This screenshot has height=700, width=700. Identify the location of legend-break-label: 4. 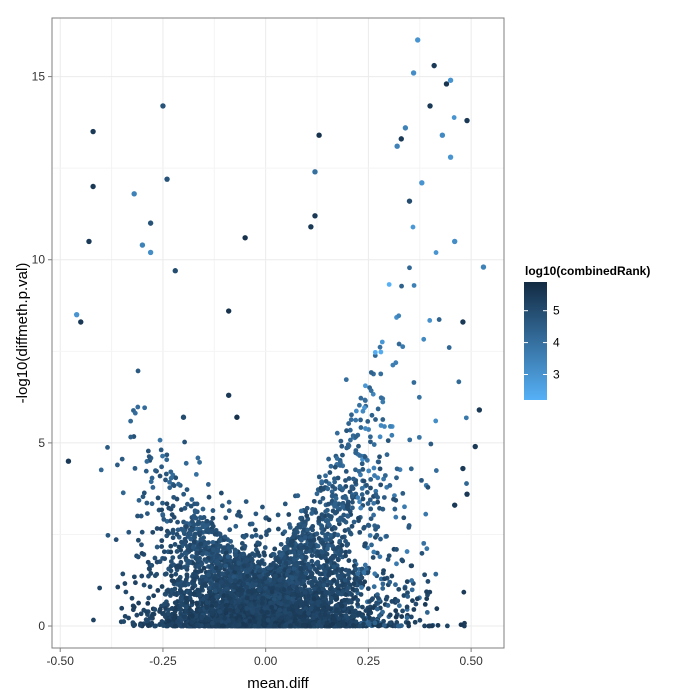
(556, 343).